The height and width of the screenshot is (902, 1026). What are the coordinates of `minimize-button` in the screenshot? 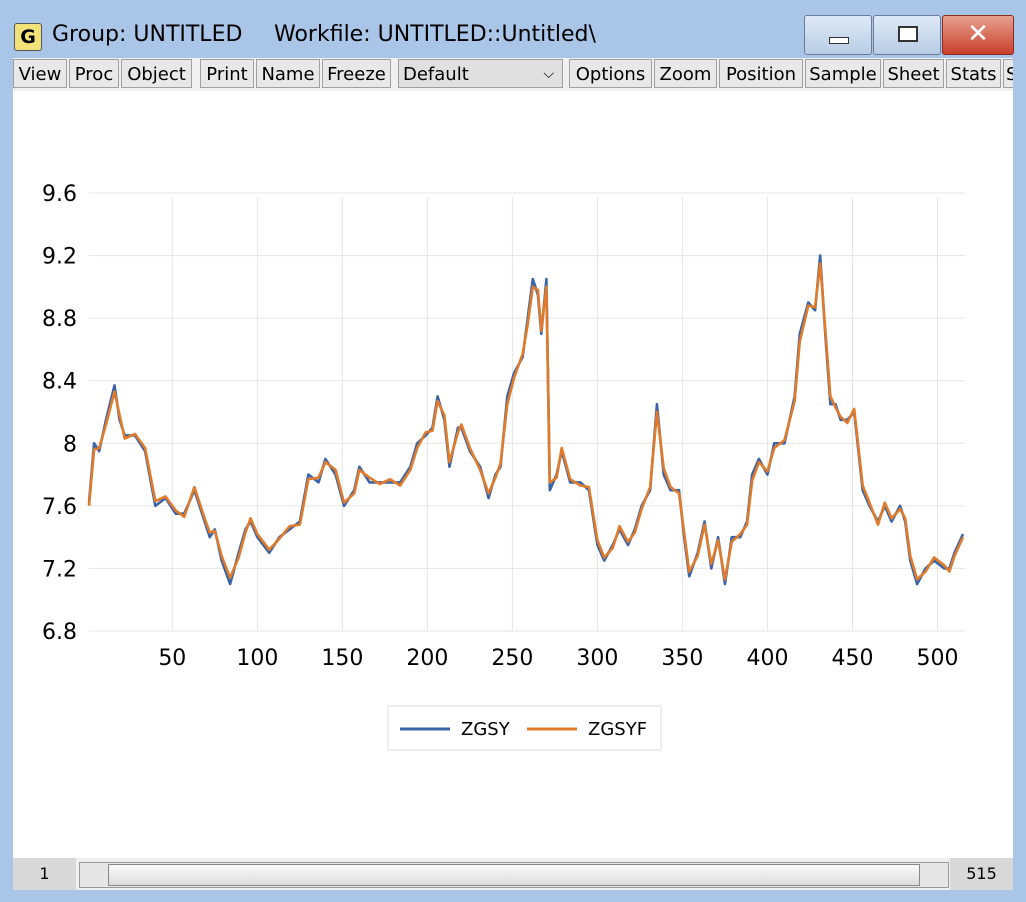 It's located at (838, 35).